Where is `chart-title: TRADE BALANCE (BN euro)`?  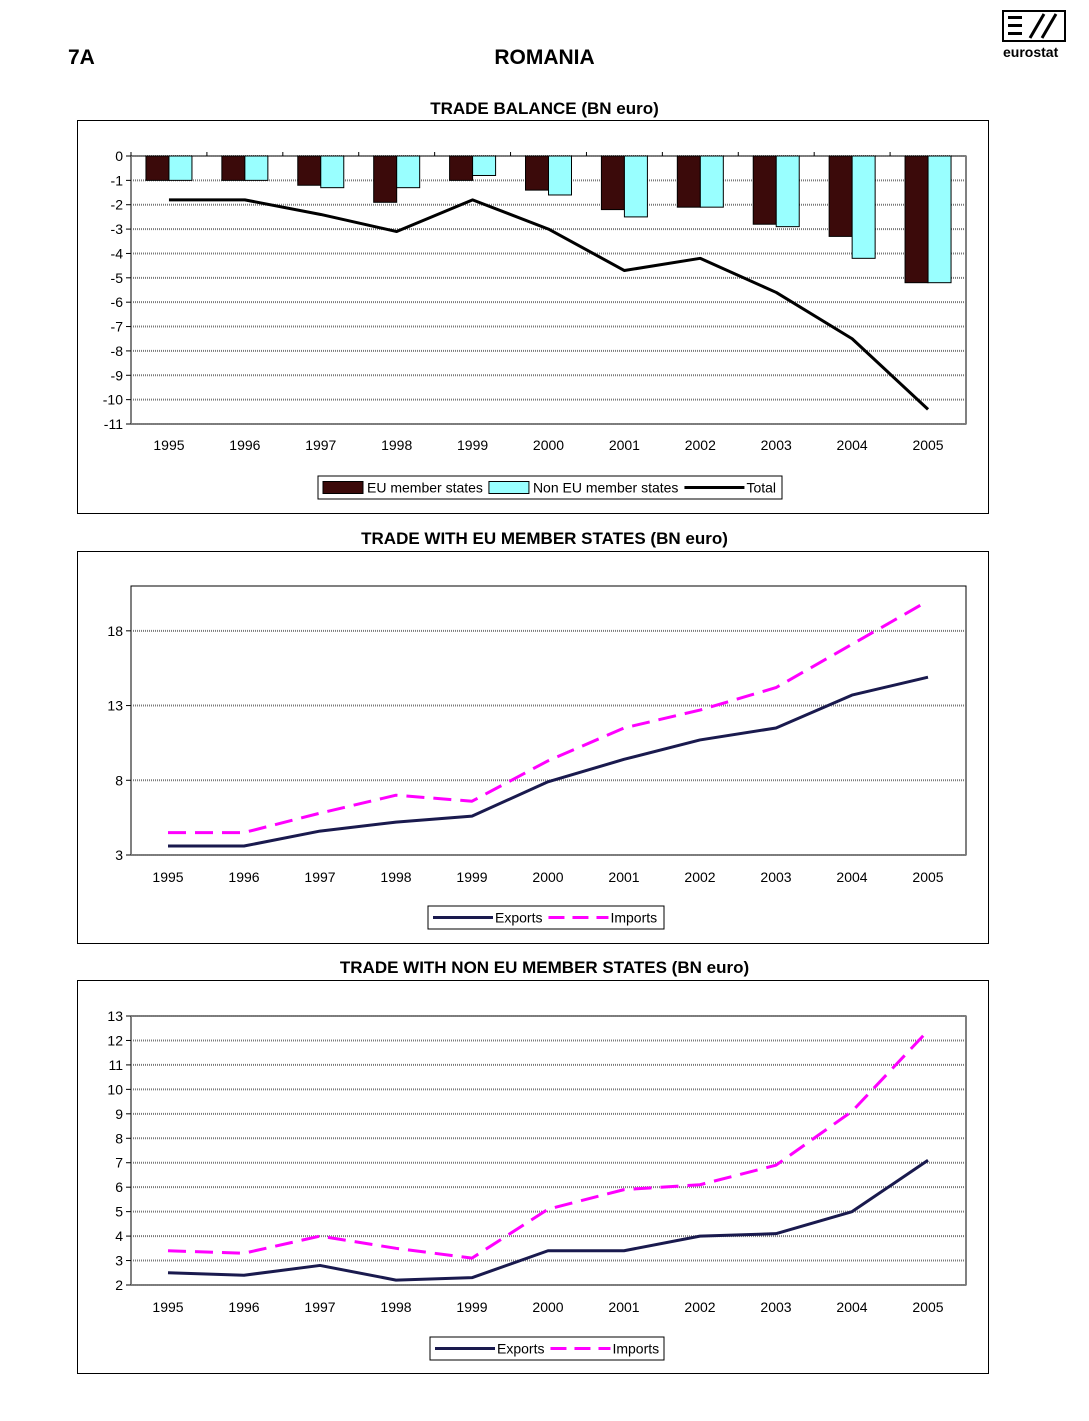
chart-title: TRADE BALANCE (BN euro) is located at coordinates (544, 108).